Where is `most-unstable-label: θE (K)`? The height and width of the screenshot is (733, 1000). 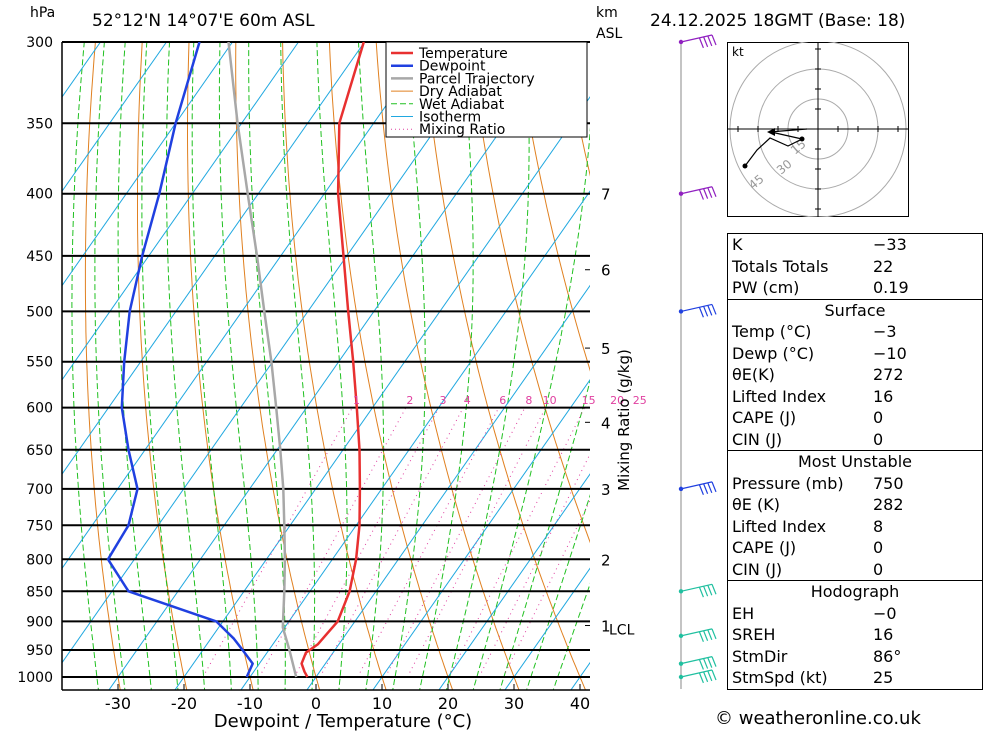
most-unstable-label: θE (K) is located at coordinates (756, 504).